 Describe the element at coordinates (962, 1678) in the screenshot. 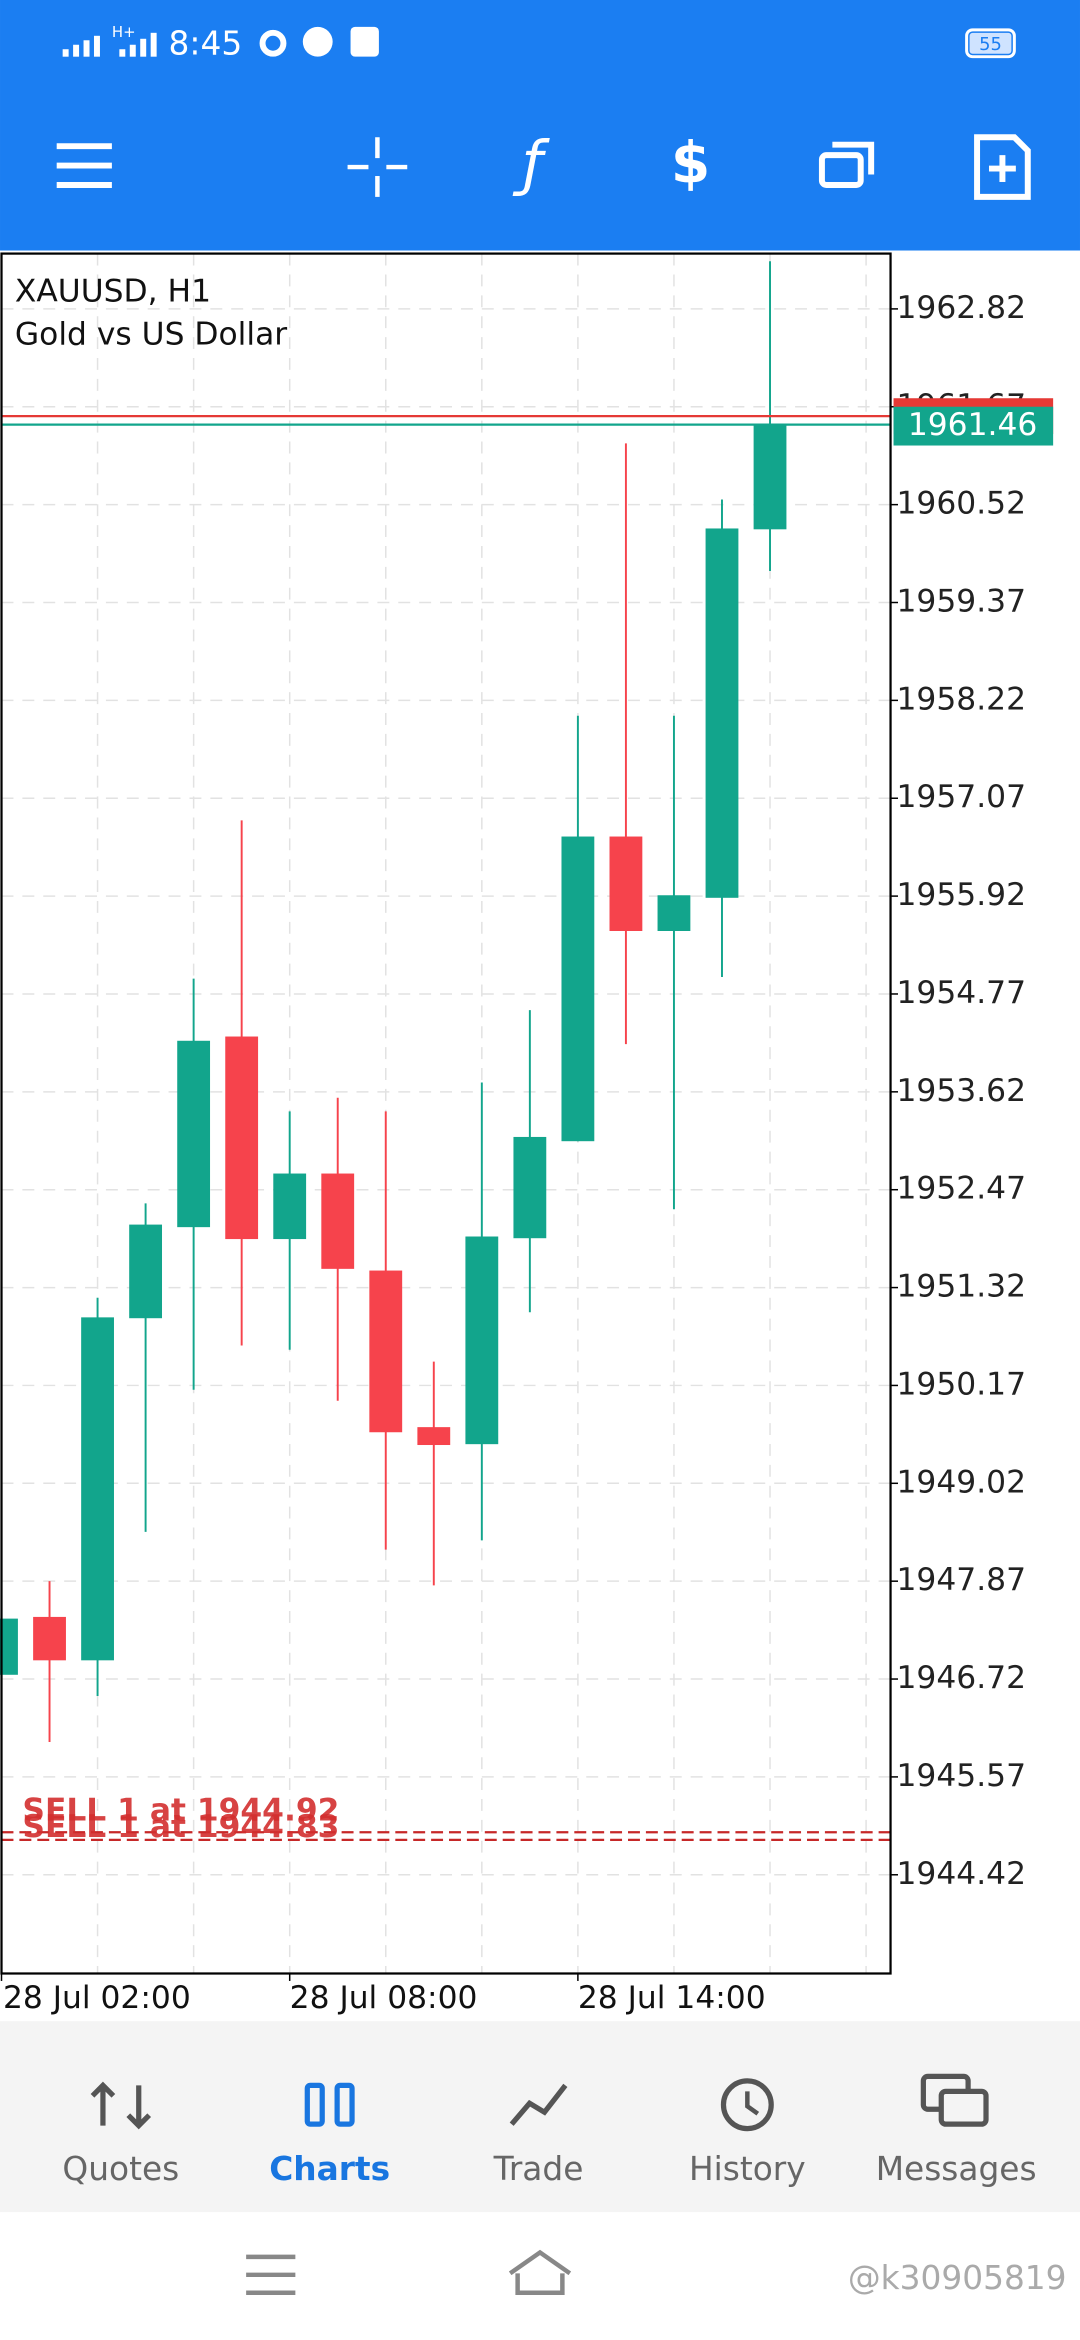

I see `y-tick-label: 1946.72` at that location.